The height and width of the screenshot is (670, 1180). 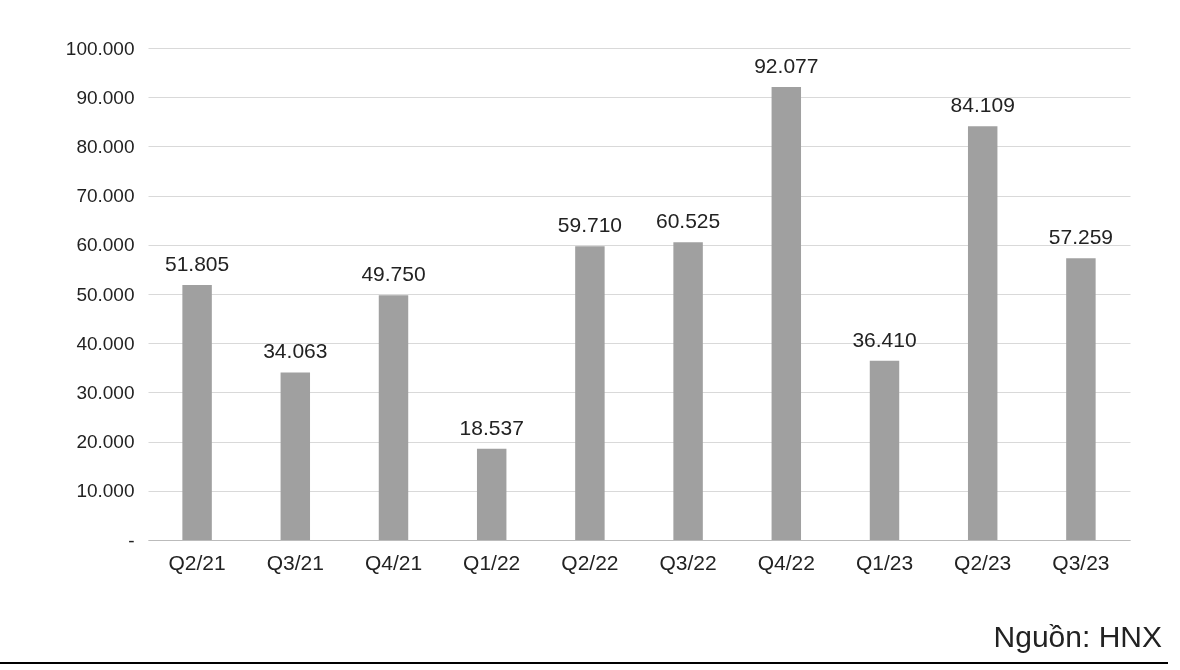 What do you see at coordinates (105, 442) in the screenshot?
I see `y-tick-label: 20.000` at bounding box center [105, 442].